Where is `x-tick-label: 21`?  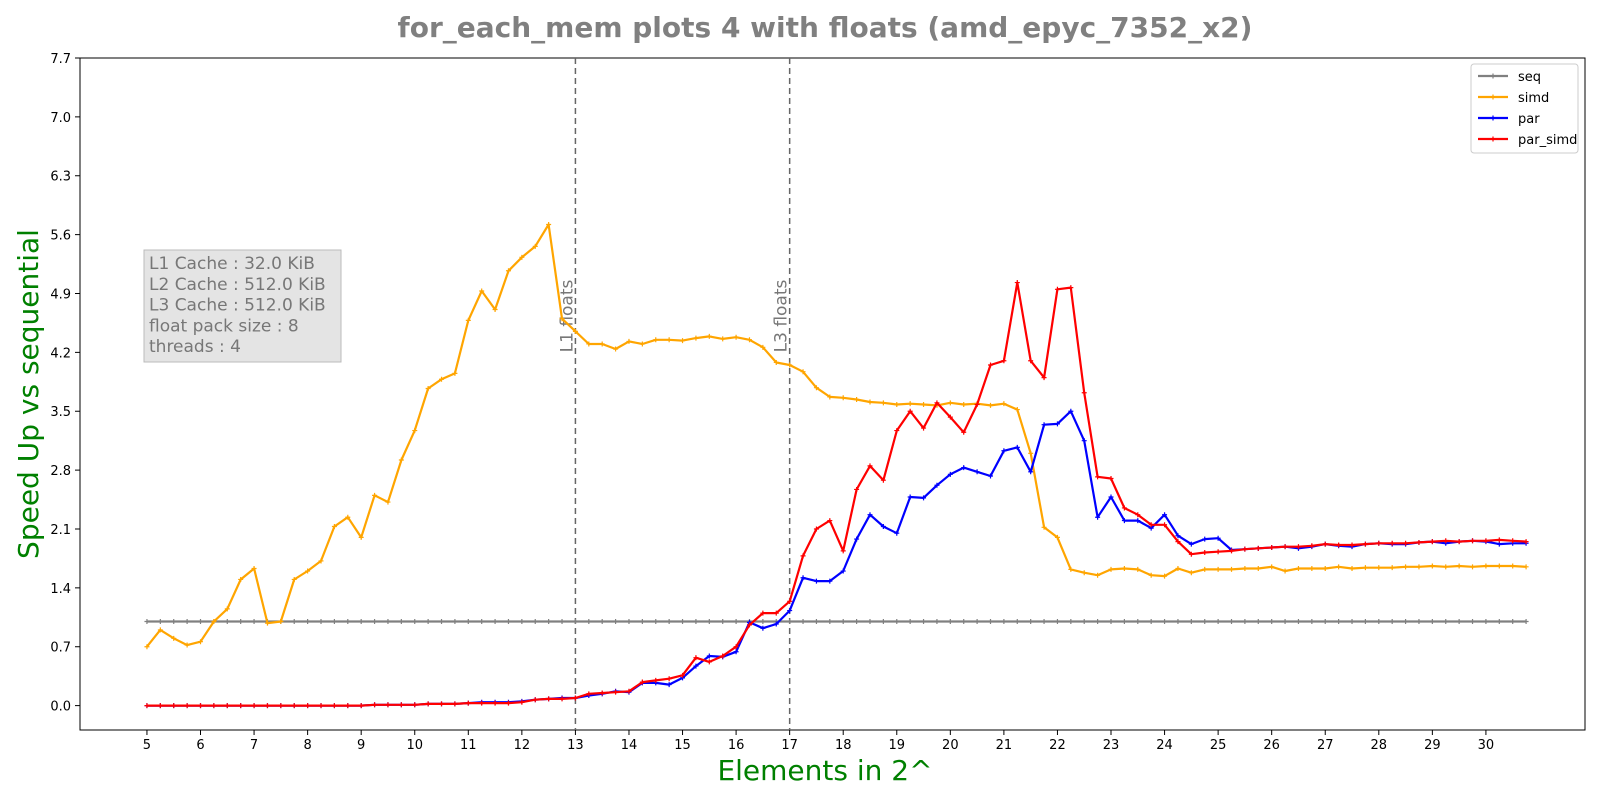
x-tick-label: 21 is located at coordinates (1004, 745).